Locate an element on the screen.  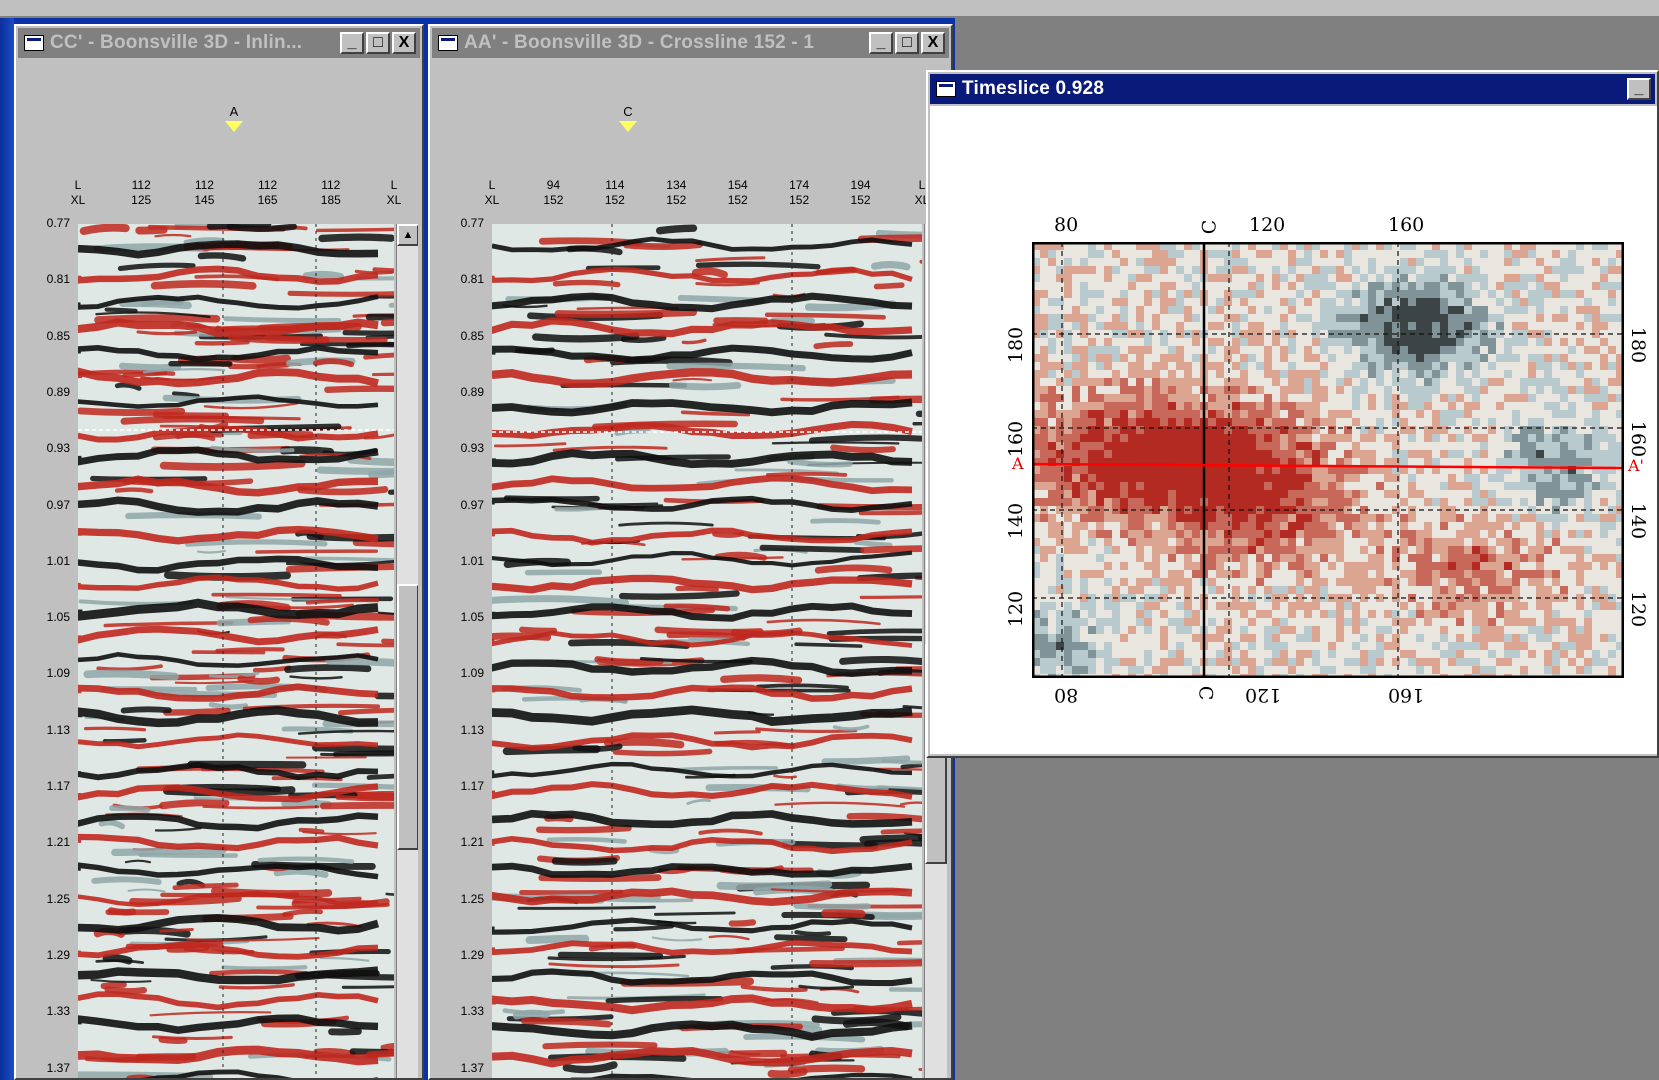
xaxis-label: 112 125 is located at coordinates (141, 193).